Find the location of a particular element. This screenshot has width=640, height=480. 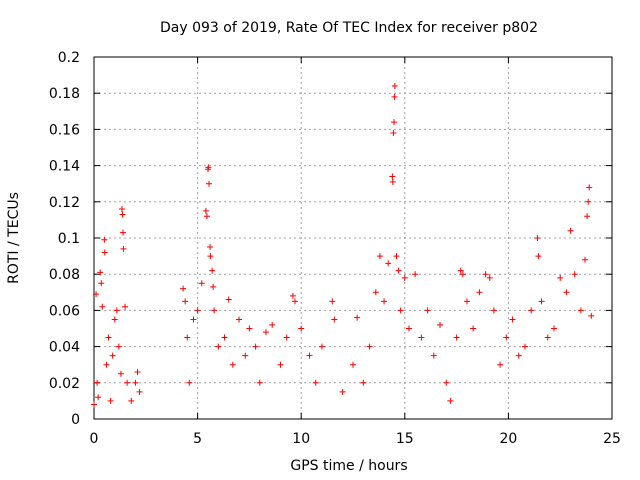

x-tick-label: 10 is located at coordinates (301, 439).